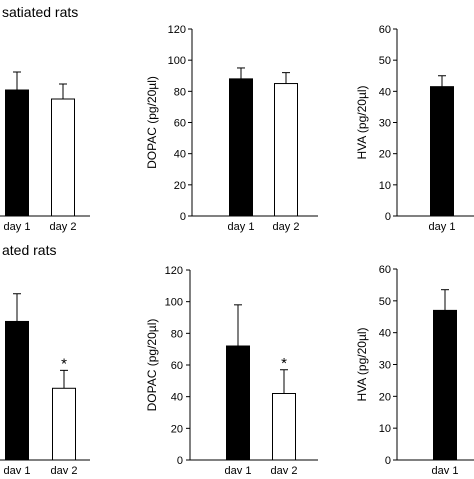 This screenshot has width=474, height=479. I want to click on y-tick-label-top-right-3: 30, so click(385, 124).